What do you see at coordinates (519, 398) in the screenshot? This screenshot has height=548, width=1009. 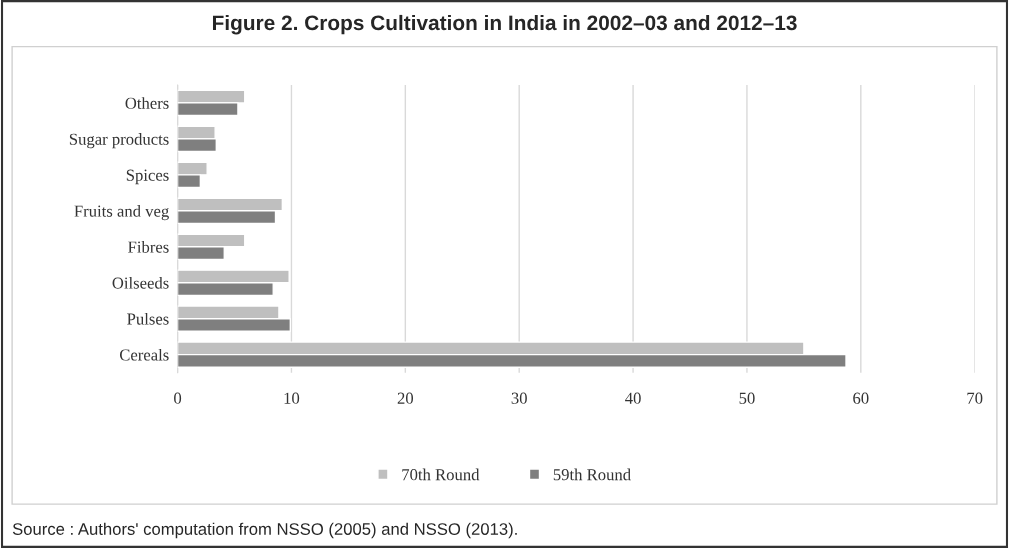 I see `x-tick-label: 30` at bounding box center [519, 398].